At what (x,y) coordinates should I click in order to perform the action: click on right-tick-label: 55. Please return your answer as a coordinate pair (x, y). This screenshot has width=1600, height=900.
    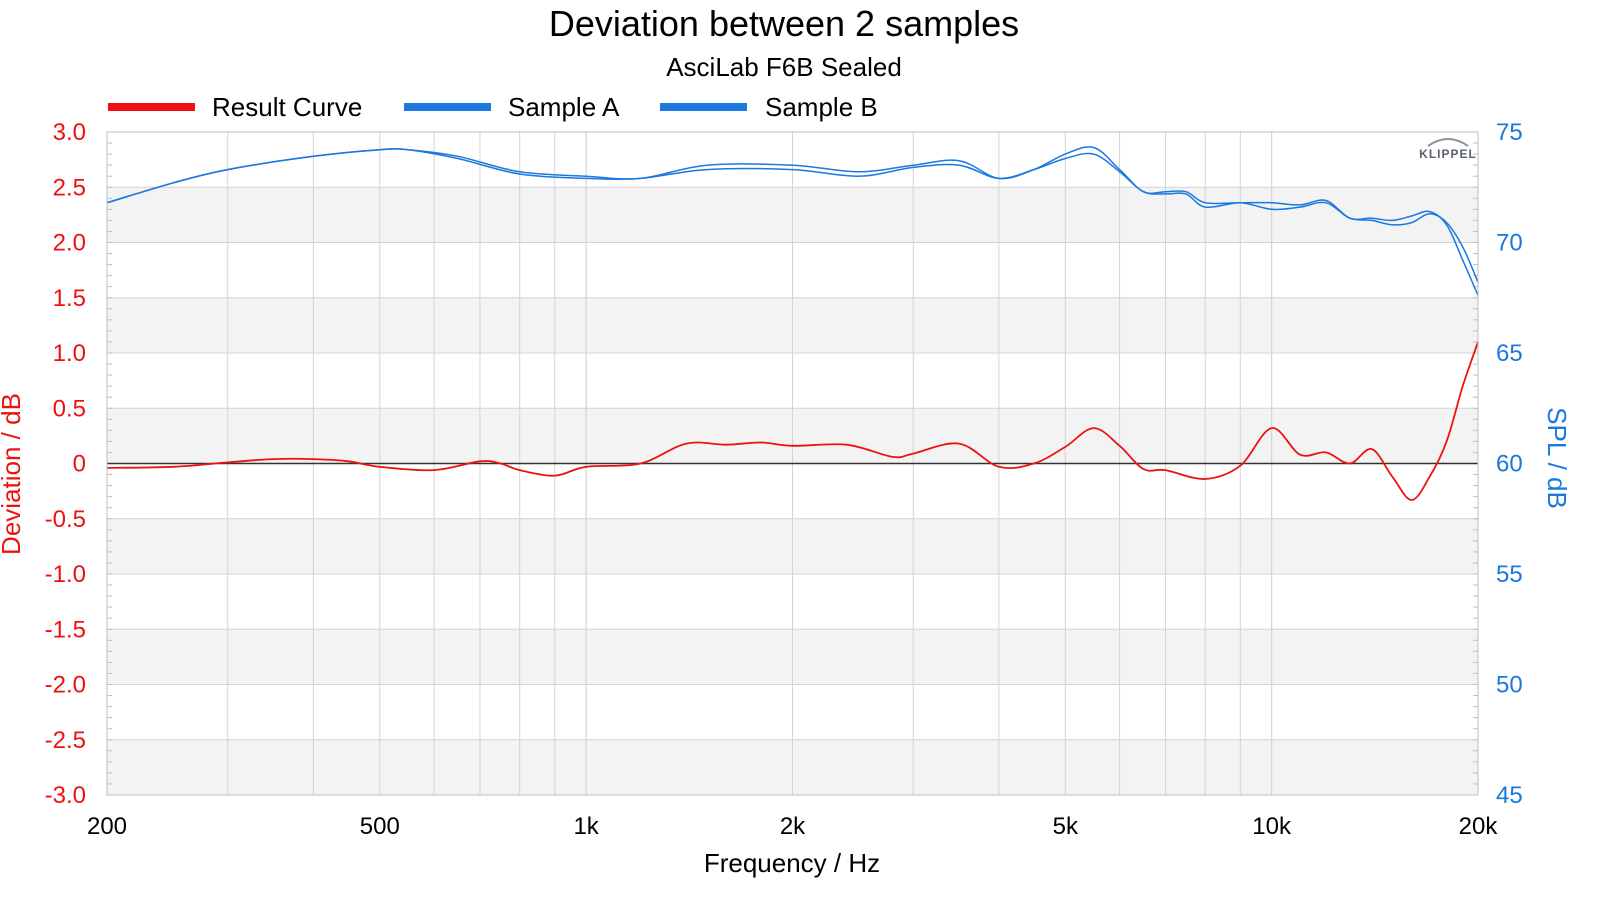
    Looking at the image, I should click on (1509, 574).